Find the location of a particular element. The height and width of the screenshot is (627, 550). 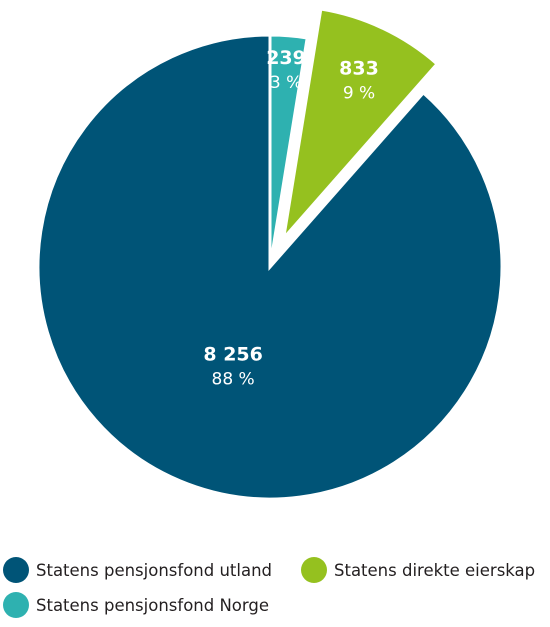

slice-value-label: 8 256 is located at coordinates (233, 355).